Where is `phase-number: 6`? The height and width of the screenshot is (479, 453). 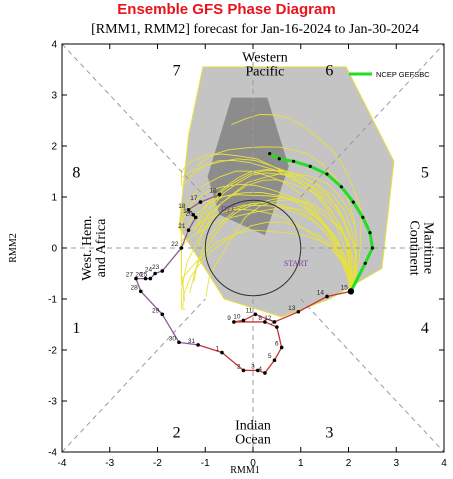 phase-number: 6 is located at coordinates (329, 71).